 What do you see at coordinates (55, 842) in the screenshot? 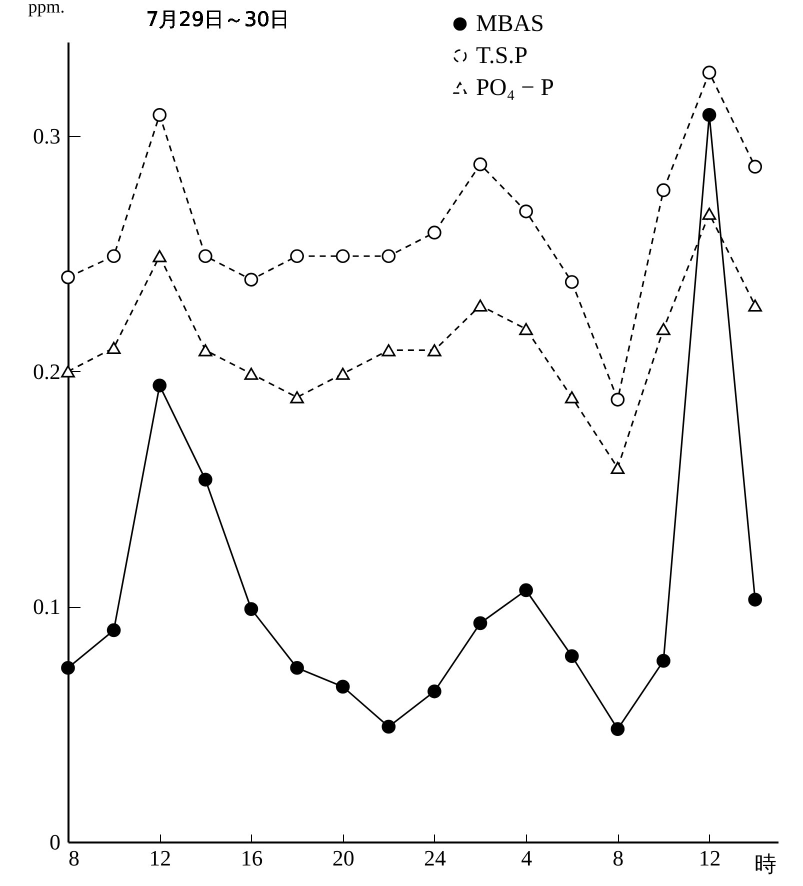
I see `y-tick-label: 0` at bounding box center [55, 842].